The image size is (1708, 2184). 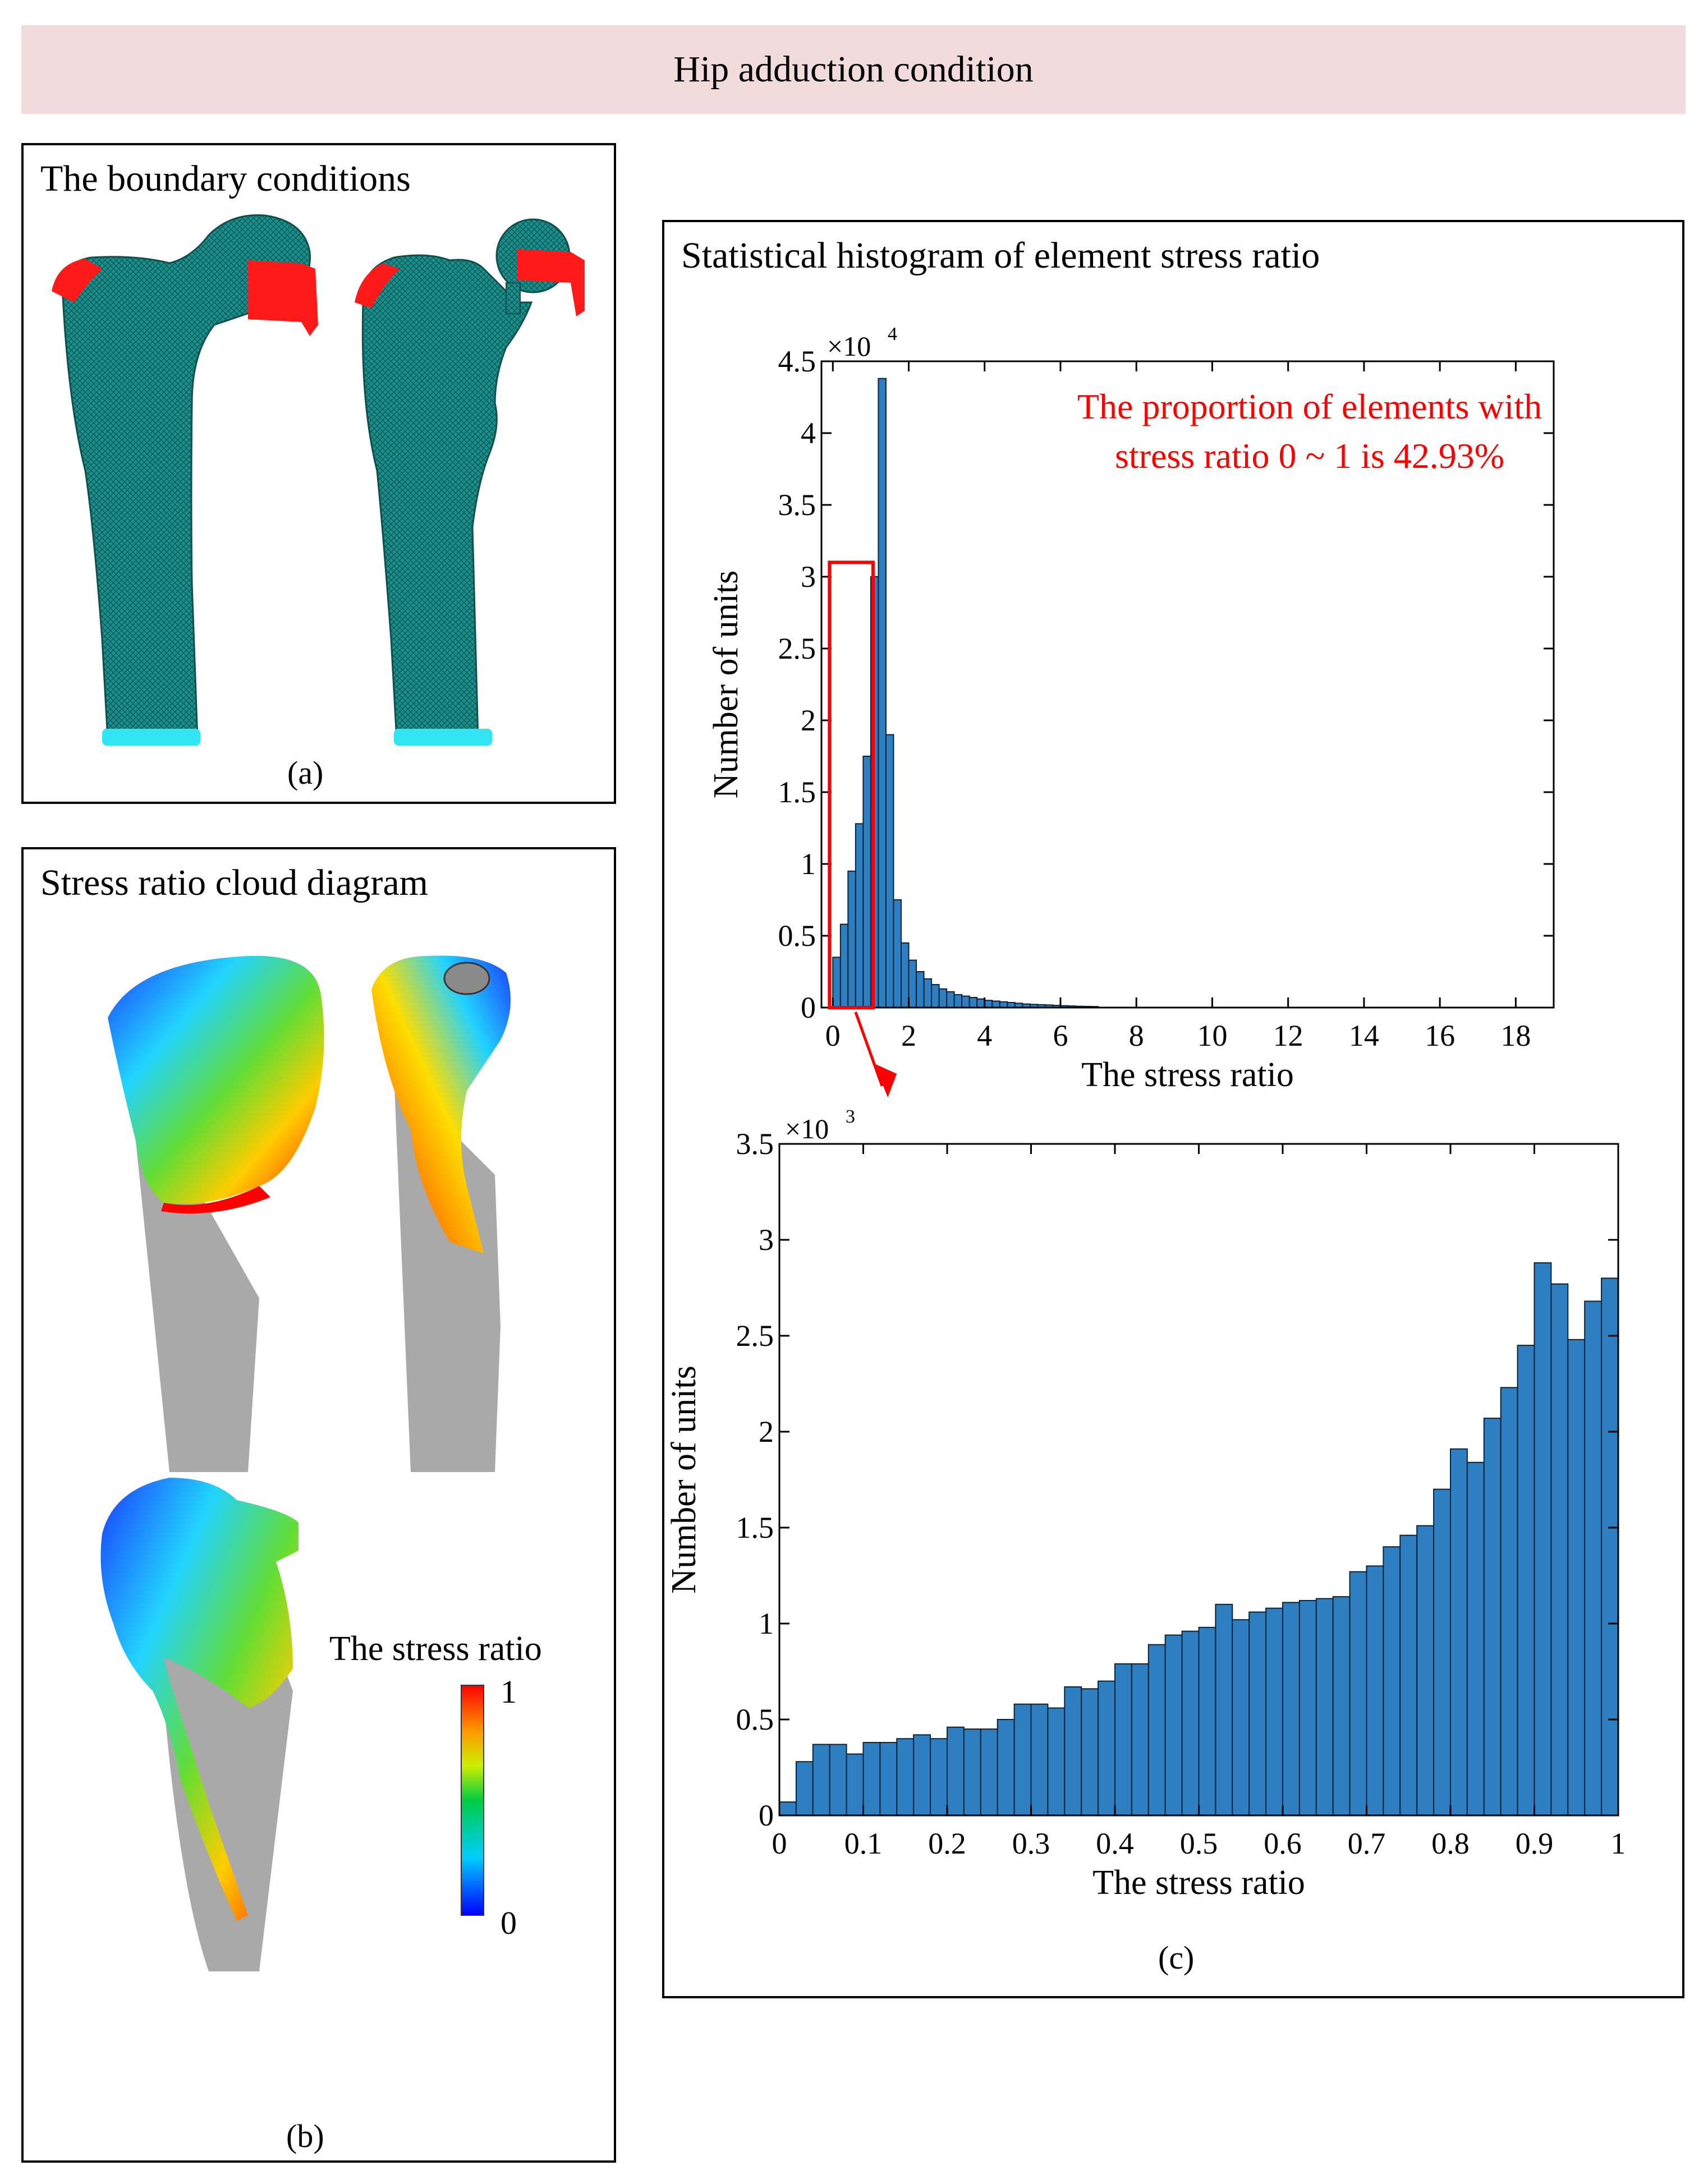 What do you see at coordinates (509, 1923) in the screenshot?
I see `colorbar-min-label: 0` at bounding box center [509, 1923].